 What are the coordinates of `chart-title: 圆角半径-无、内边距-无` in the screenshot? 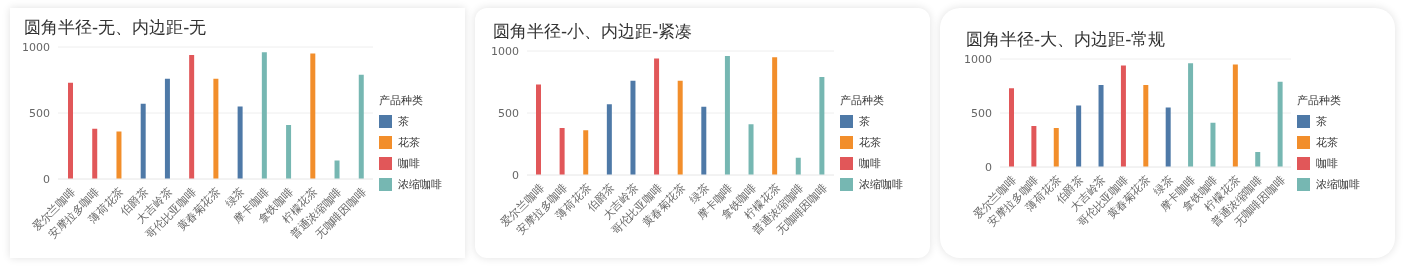 It's located at (116, 27).